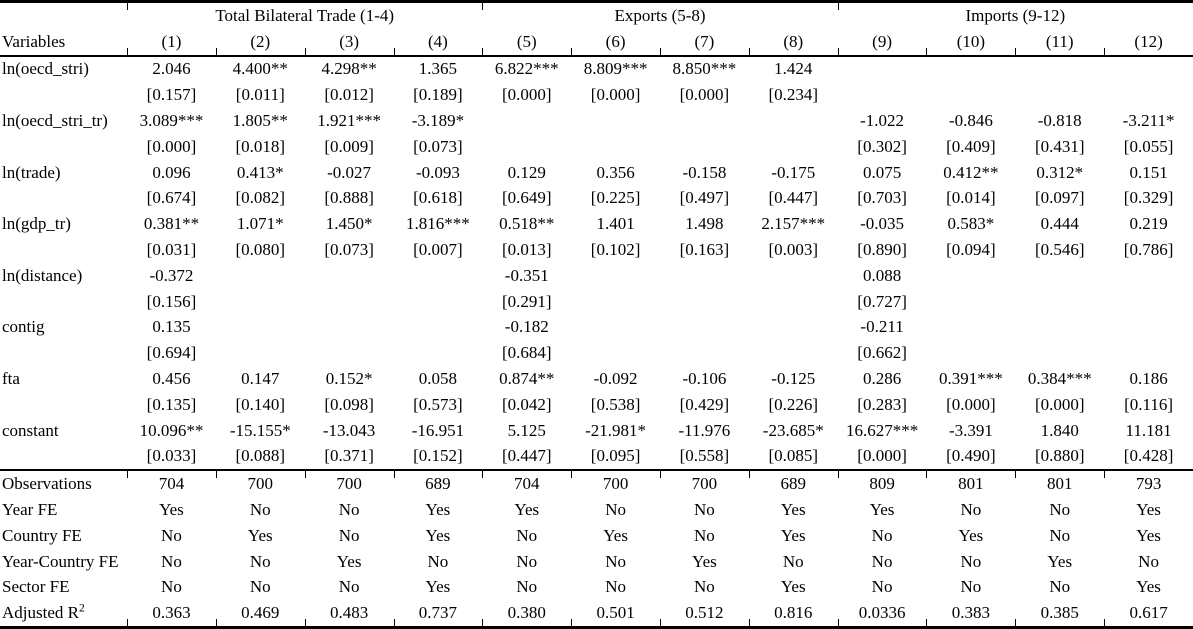 The image size is (1193, 629). What do you see at coordinates (704, 379) in the screenshot?
I see `coef-cell: -0.106` at bounding box center [704, 379].